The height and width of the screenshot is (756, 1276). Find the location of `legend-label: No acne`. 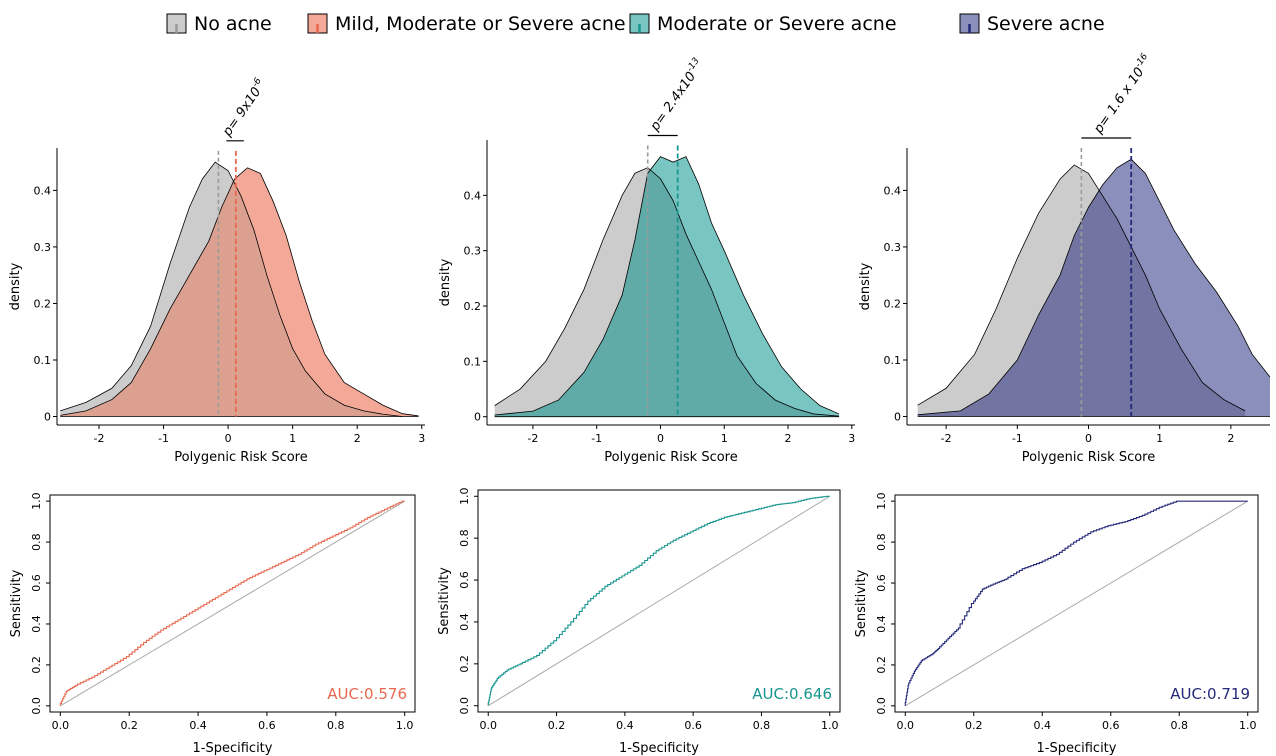

legend-label: No acne is located at coordinates (233, 24).